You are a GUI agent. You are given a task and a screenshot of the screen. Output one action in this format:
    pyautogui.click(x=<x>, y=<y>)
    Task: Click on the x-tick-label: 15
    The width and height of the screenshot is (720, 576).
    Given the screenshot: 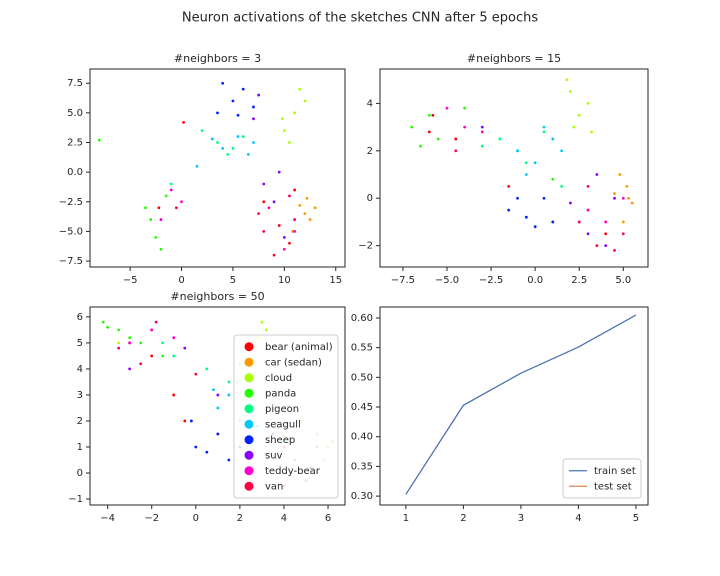 What is the action you would take?
    pyautogui.click(x=335, y=280)
    